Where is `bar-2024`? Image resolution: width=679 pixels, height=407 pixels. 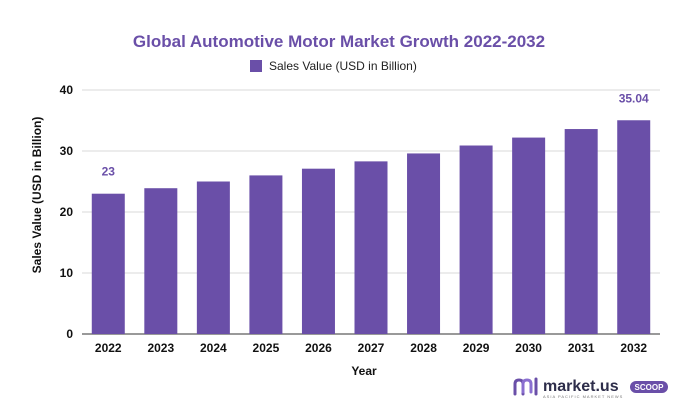
bar-2024 is located at coordinates (213, 257).